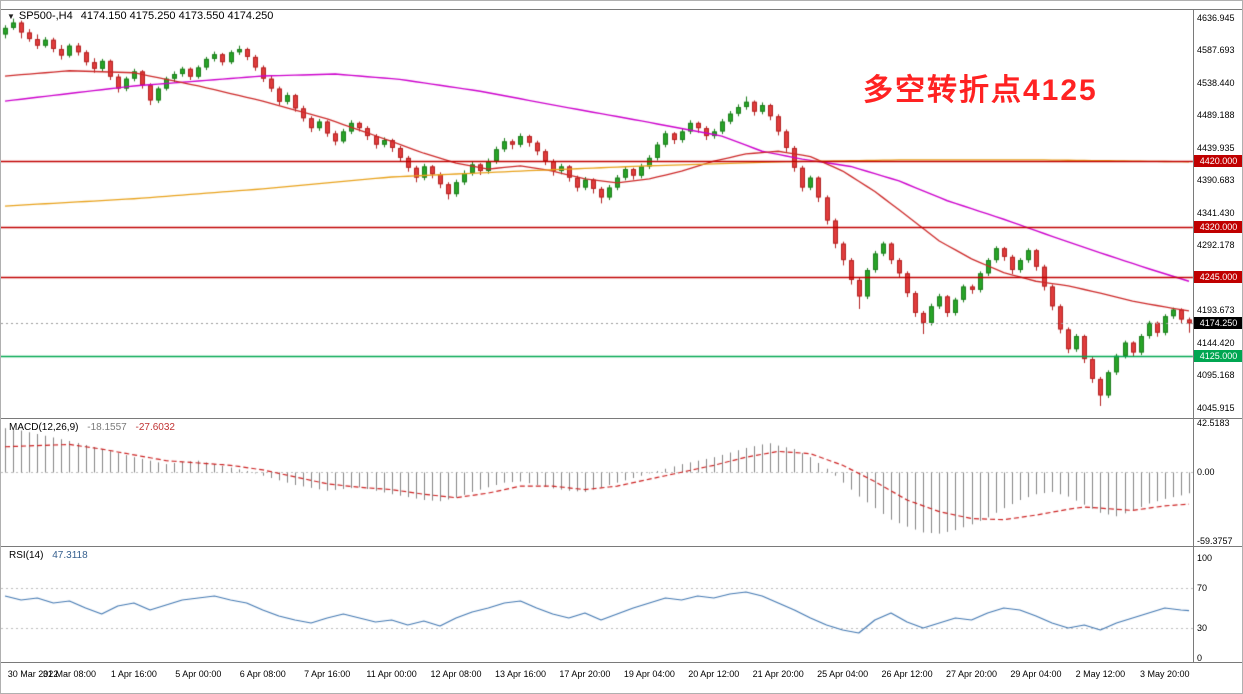  I want to click on time-axis-label: 21 Apr 20:00, so click(778, 674).